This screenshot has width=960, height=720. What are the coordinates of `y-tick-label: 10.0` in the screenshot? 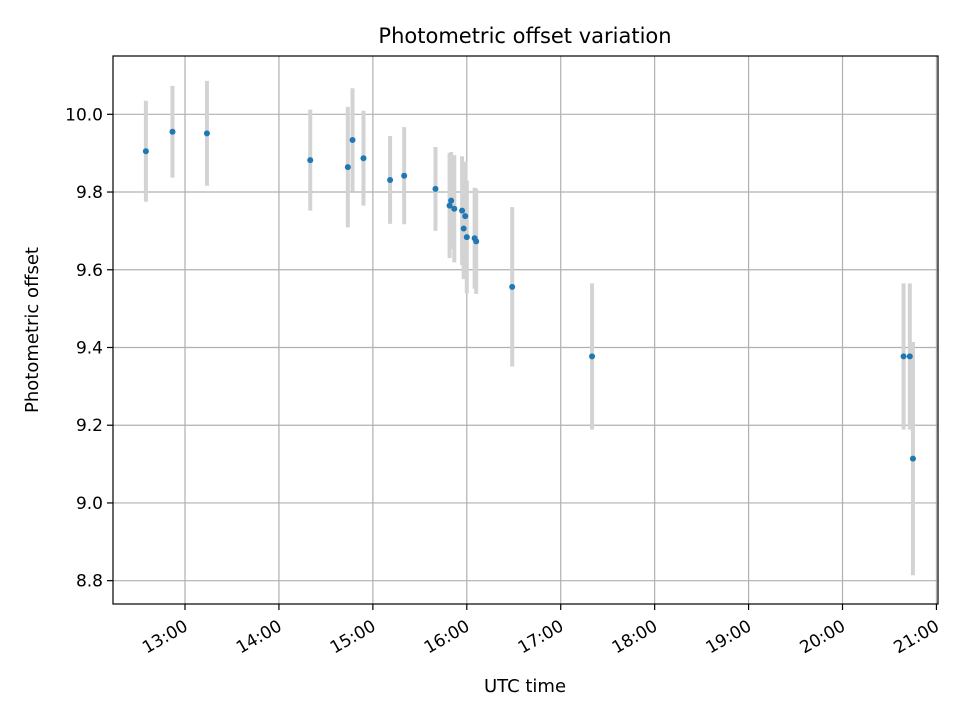 It's located at (84, 115).